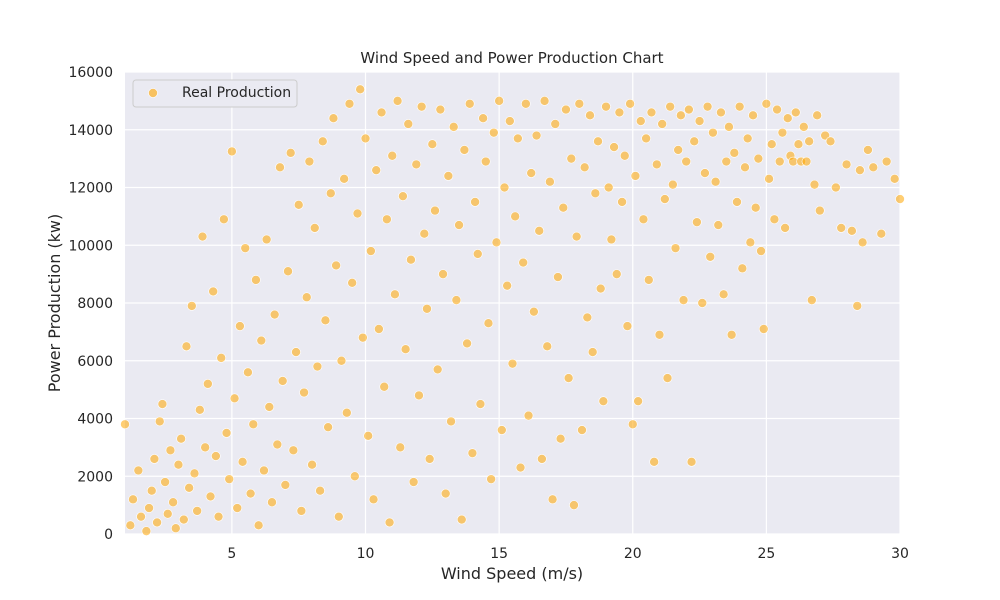 The height and width of the screenshot is (600, 1000). Describe the element at coordinates (366, 554) in the screenshot. I see `x-tick-label: 10` at that location.